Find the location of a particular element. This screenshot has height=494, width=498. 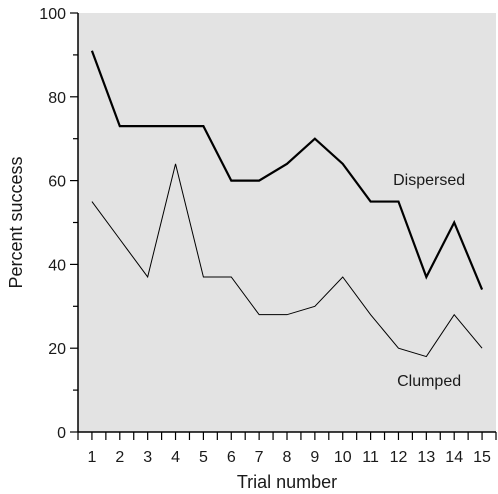

x-axis-title: Trial number is located at coordinates (287, 482).